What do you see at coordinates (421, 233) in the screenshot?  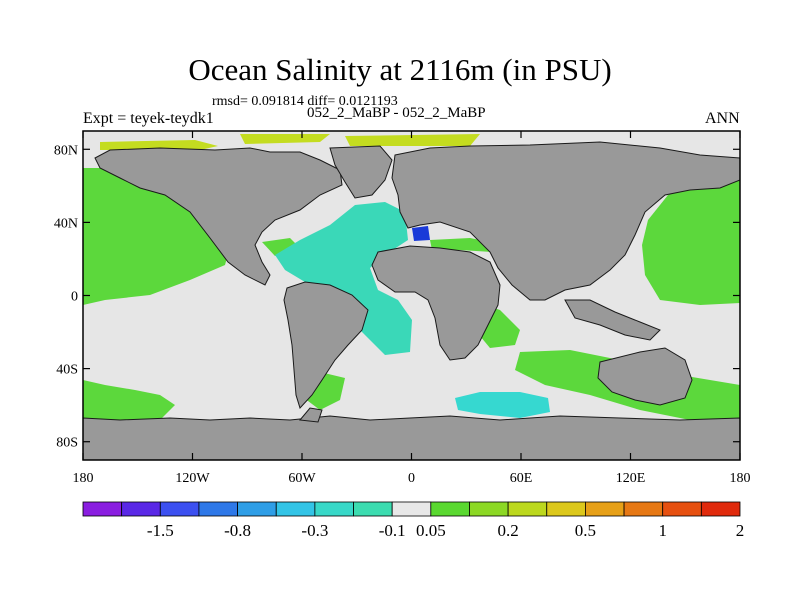 I see `anomaly-region-mediterranean-low` at bounding box center [421, 233].